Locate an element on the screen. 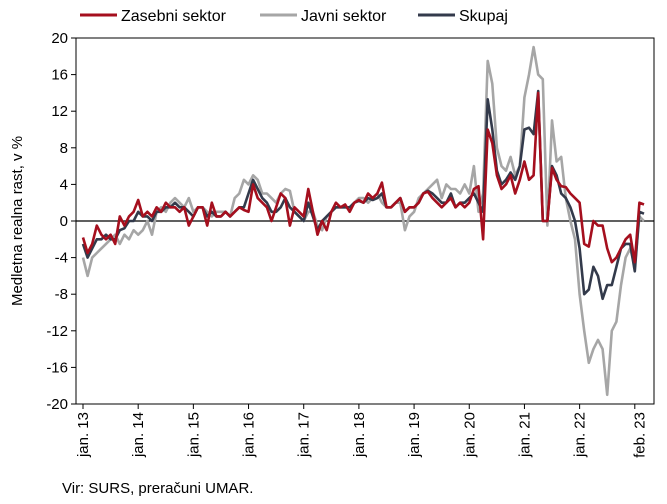 Image resolution: width=667 pixels, height=504 pixels. y-tick-label: -20 is located at coordinates (57, 404).